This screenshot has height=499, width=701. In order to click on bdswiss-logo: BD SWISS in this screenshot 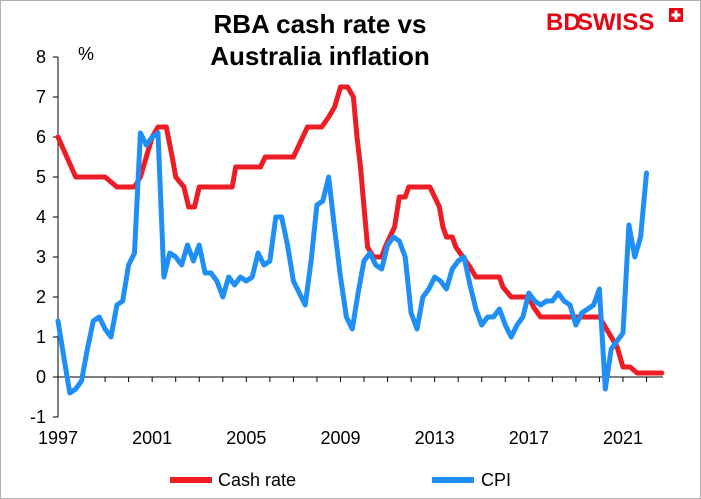, I will do `click(614, 22)`.